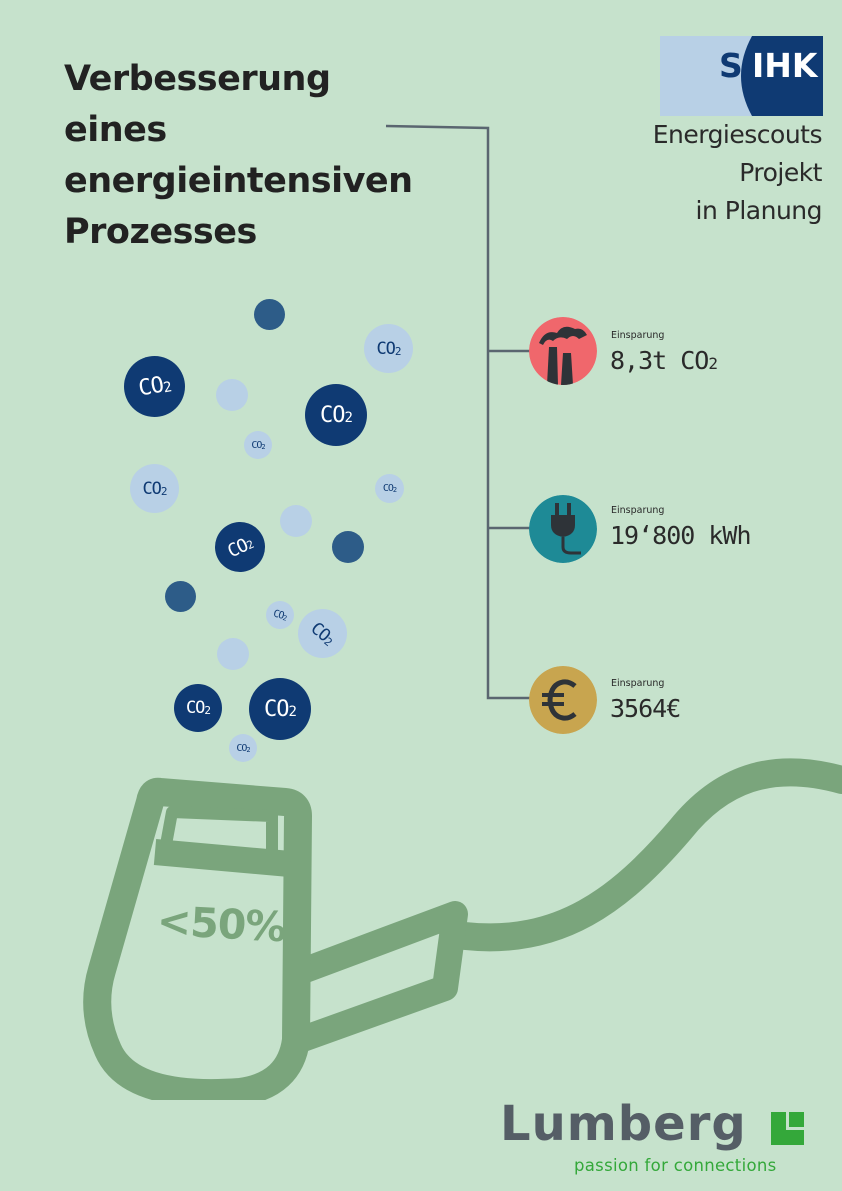 The height and width of the screenshot is (1191, 842). What do you see at coordinates (197, 79) in the screenshot?
I see `title-line: Verbesserung` at bounding box center [197, 79].